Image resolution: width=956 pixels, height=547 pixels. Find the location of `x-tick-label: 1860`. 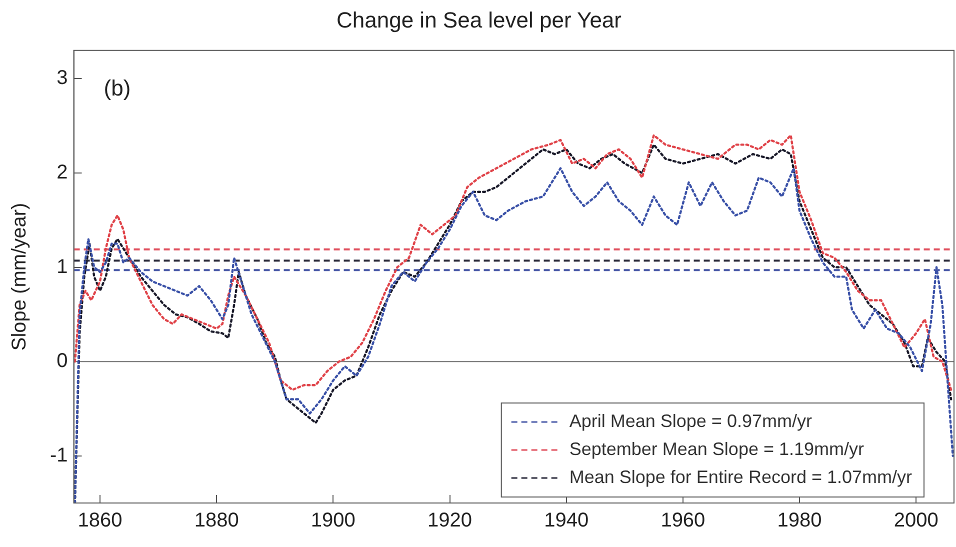

x-tick-label: 1860 is located at coordinates (100, 521).